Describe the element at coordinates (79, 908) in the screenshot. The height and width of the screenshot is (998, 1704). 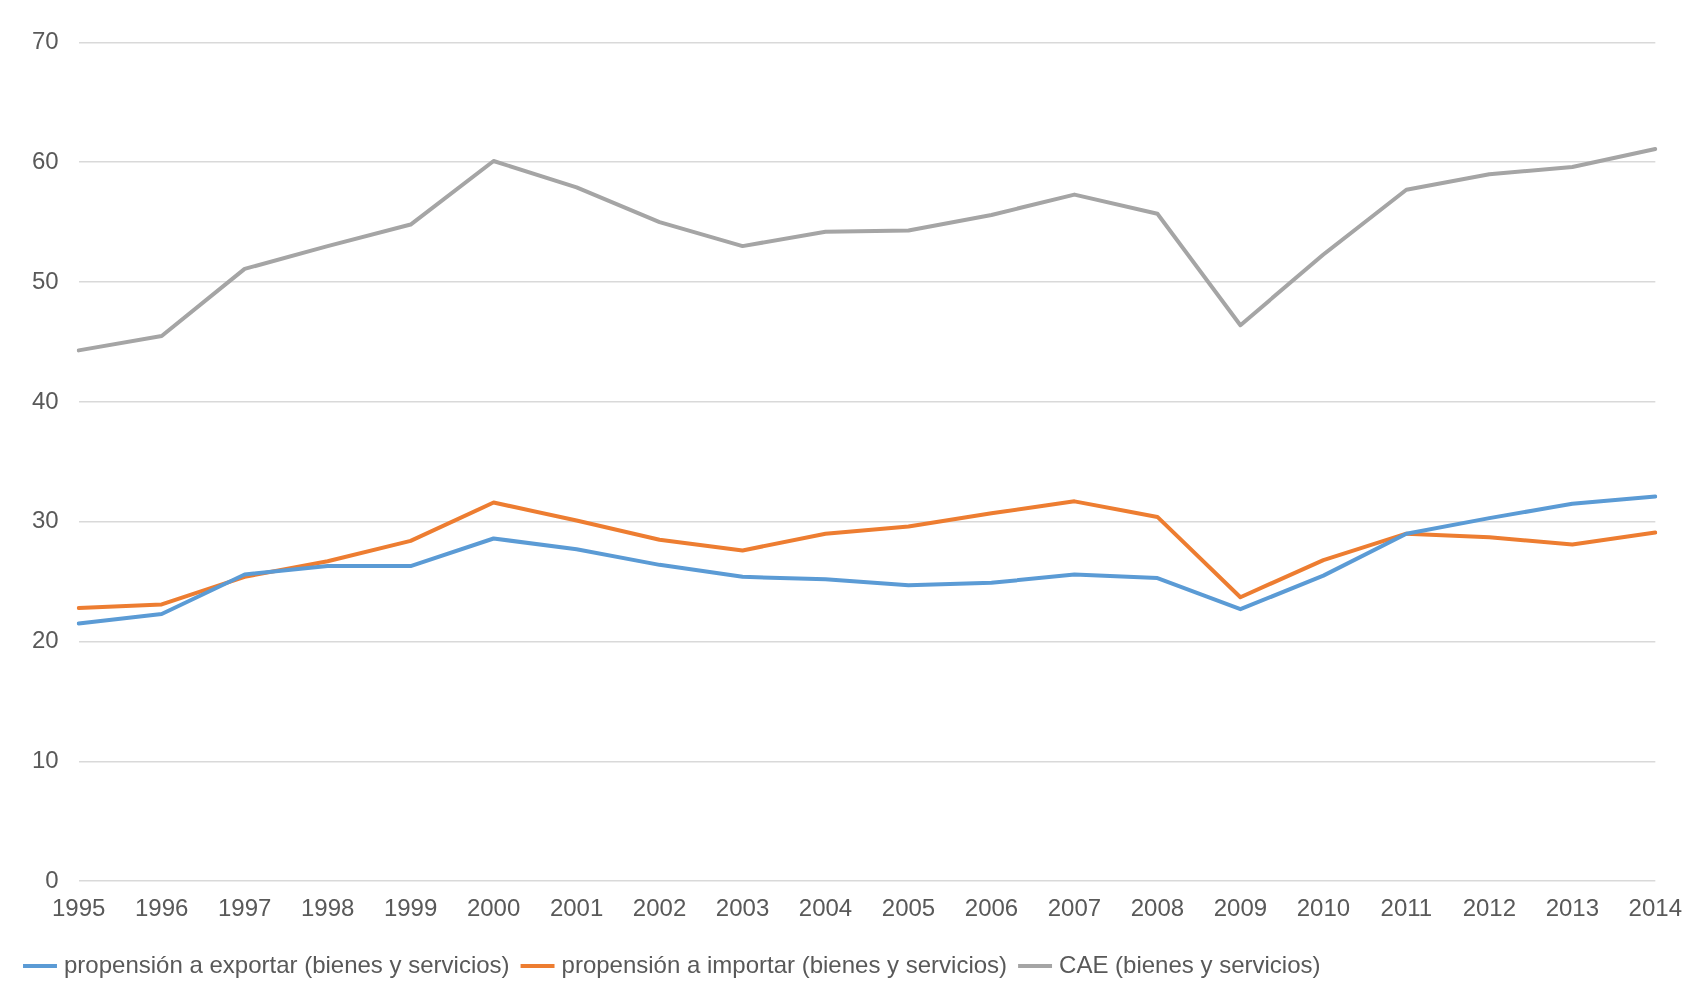
I see `x-tick-label: 1995` at that location.